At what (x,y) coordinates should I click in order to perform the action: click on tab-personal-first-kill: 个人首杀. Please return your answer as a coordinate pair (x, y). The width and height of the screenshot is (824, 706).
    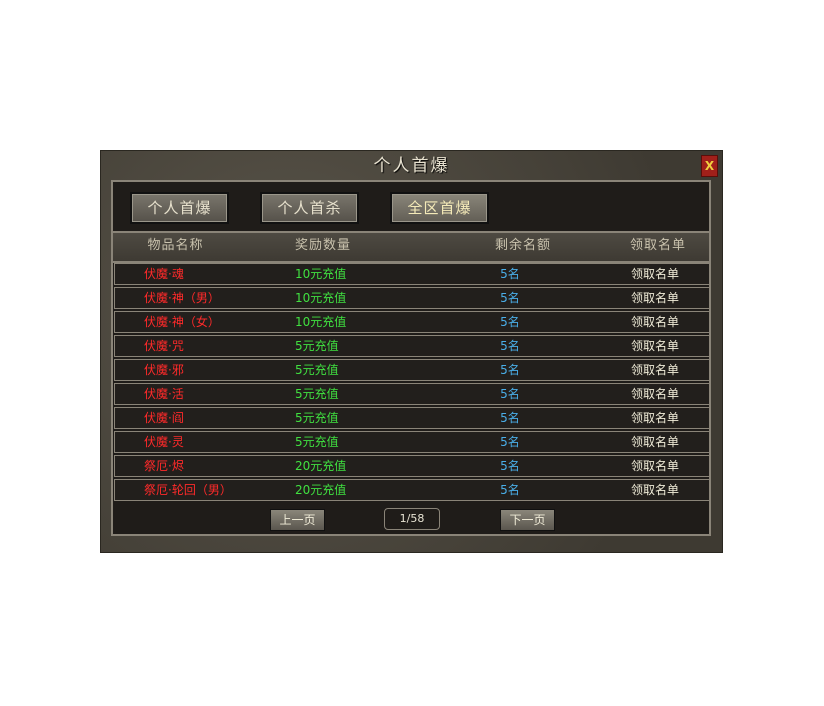
    Looking at the image, I should click on (309, 208).